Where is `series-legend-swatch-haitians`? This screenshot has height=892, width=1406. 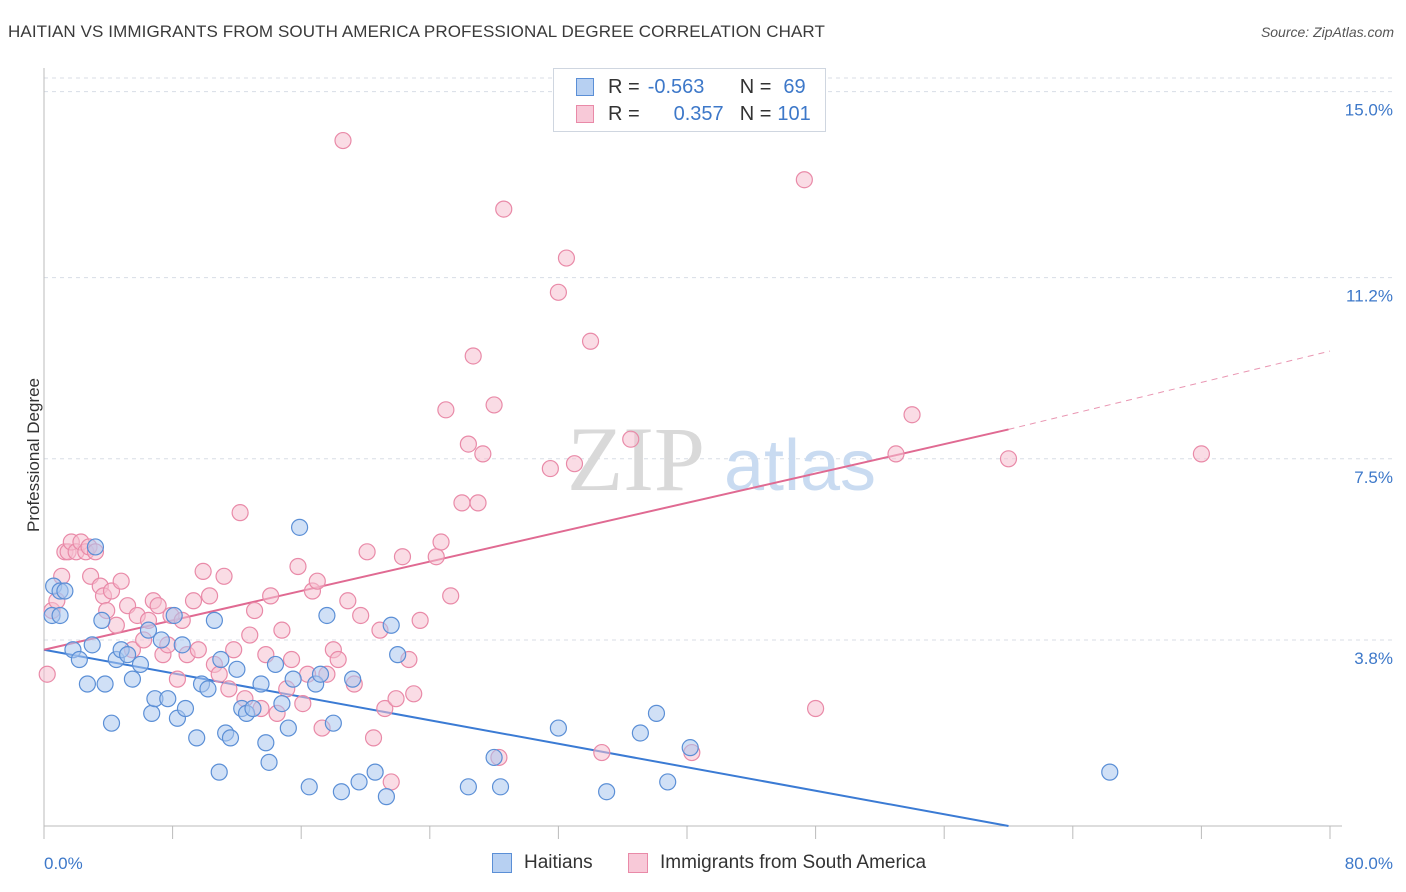
series-legend-swatch-haitians is located at coordinates (502, 863).